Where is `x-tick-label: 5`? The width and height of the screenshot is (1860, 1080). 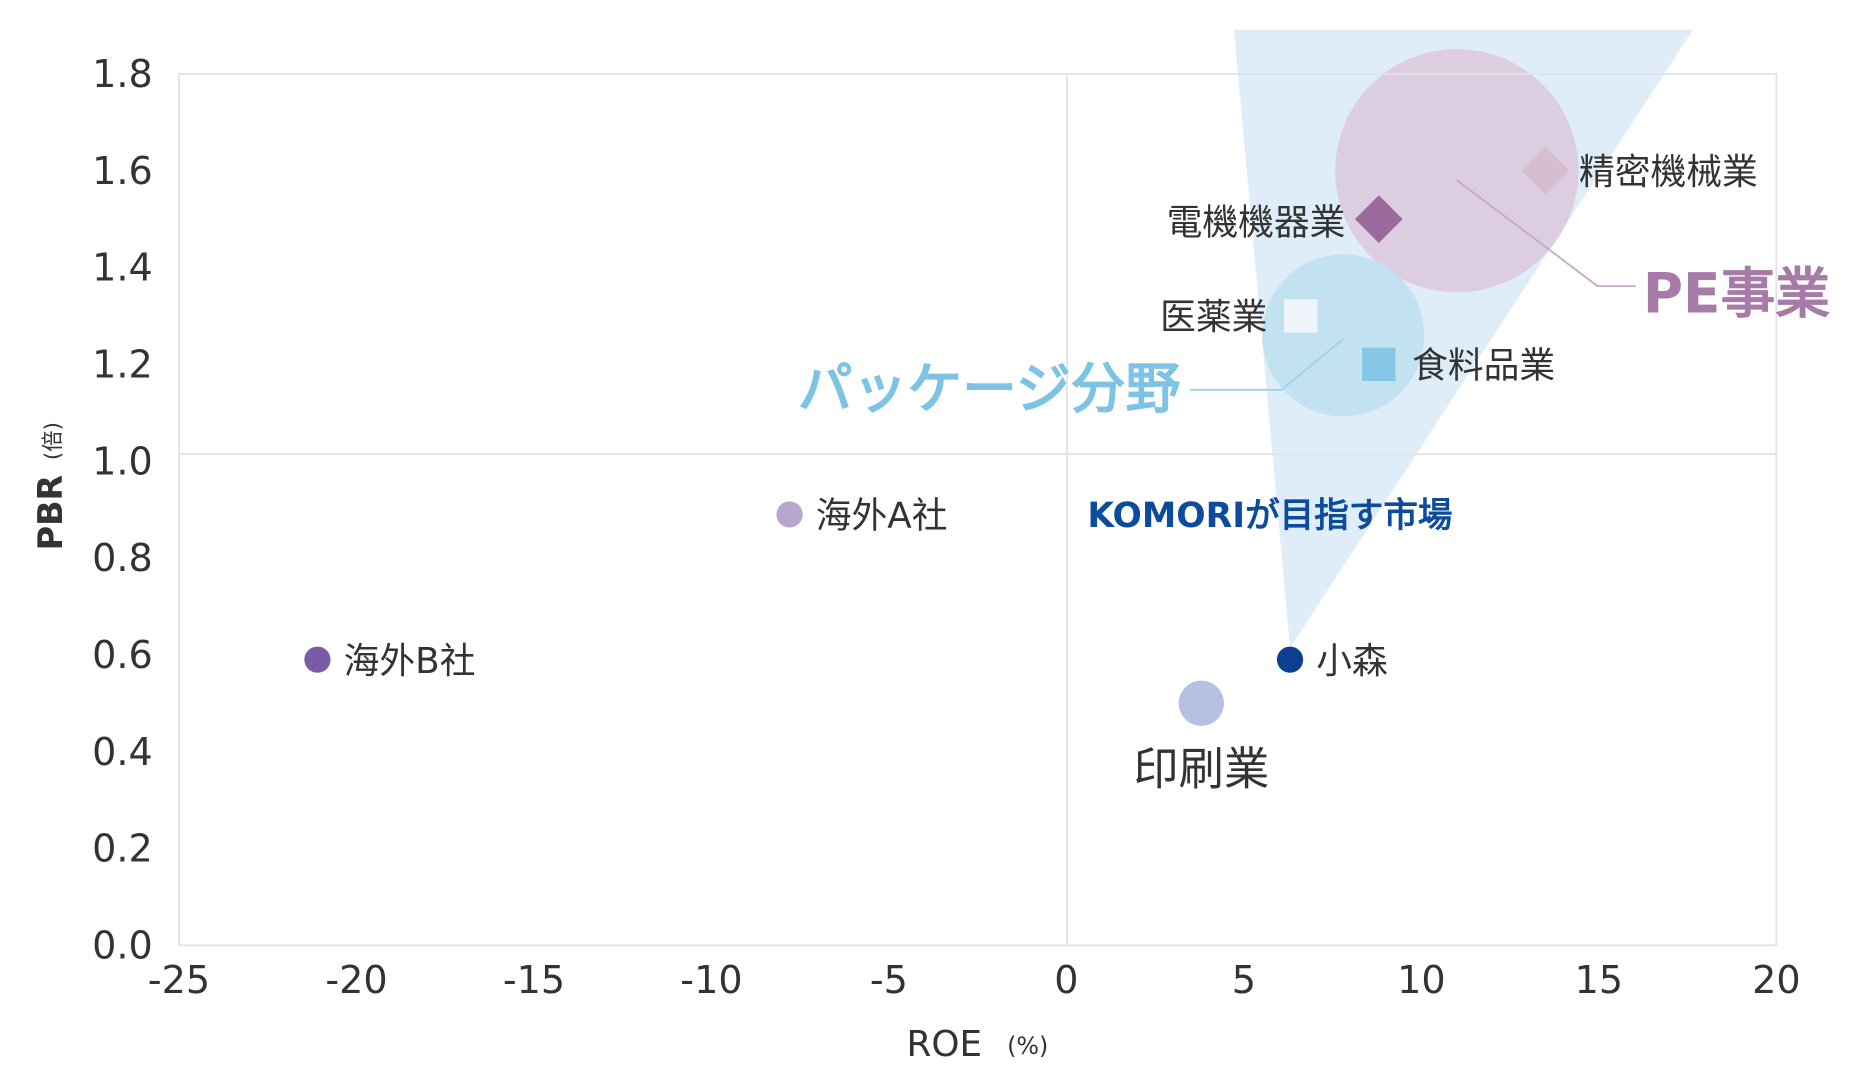 x-tick-label: 5 is located at coordinates (1244, 980).